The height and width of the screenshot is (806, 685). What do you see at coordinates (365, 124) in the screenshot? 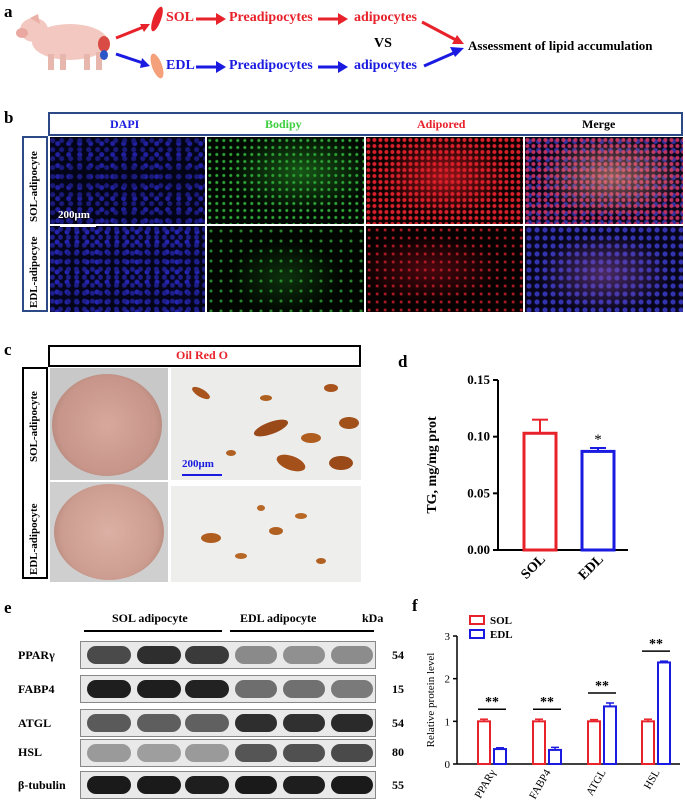
I see `panel-b-header` at bounding box center [365, 124].